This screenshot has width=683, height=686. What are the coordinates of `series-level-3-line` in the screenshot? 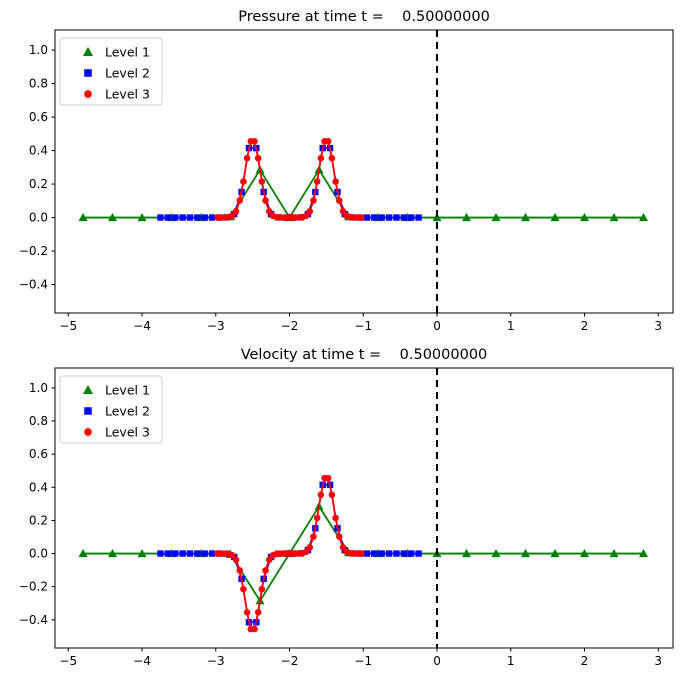 It's located at (289, 179).